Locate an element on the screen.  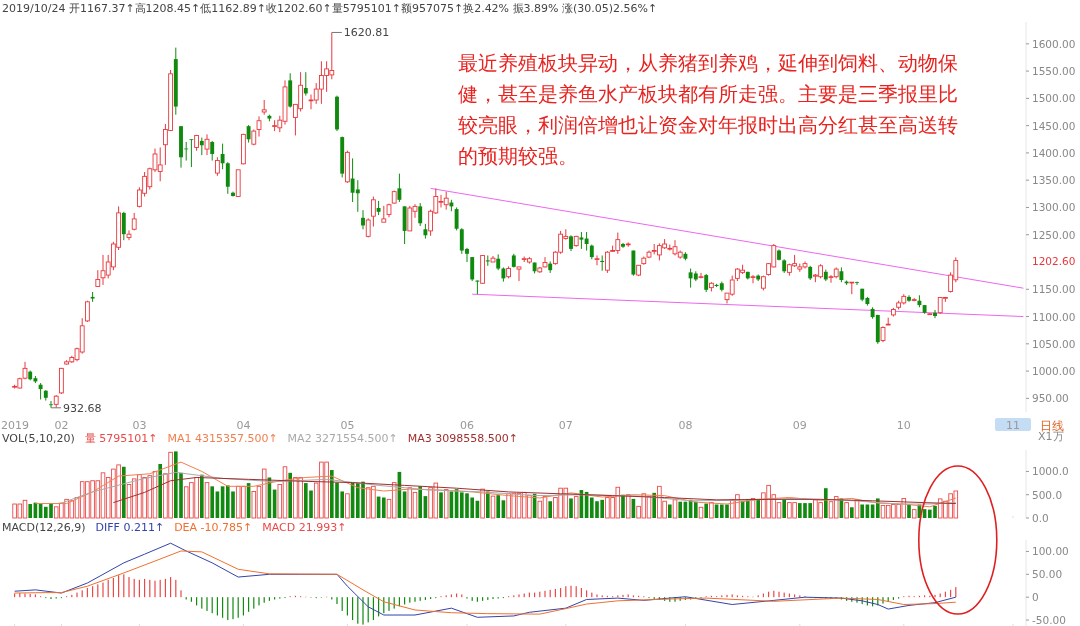
annotation: 932.68 is located at coordinates (82, 408).